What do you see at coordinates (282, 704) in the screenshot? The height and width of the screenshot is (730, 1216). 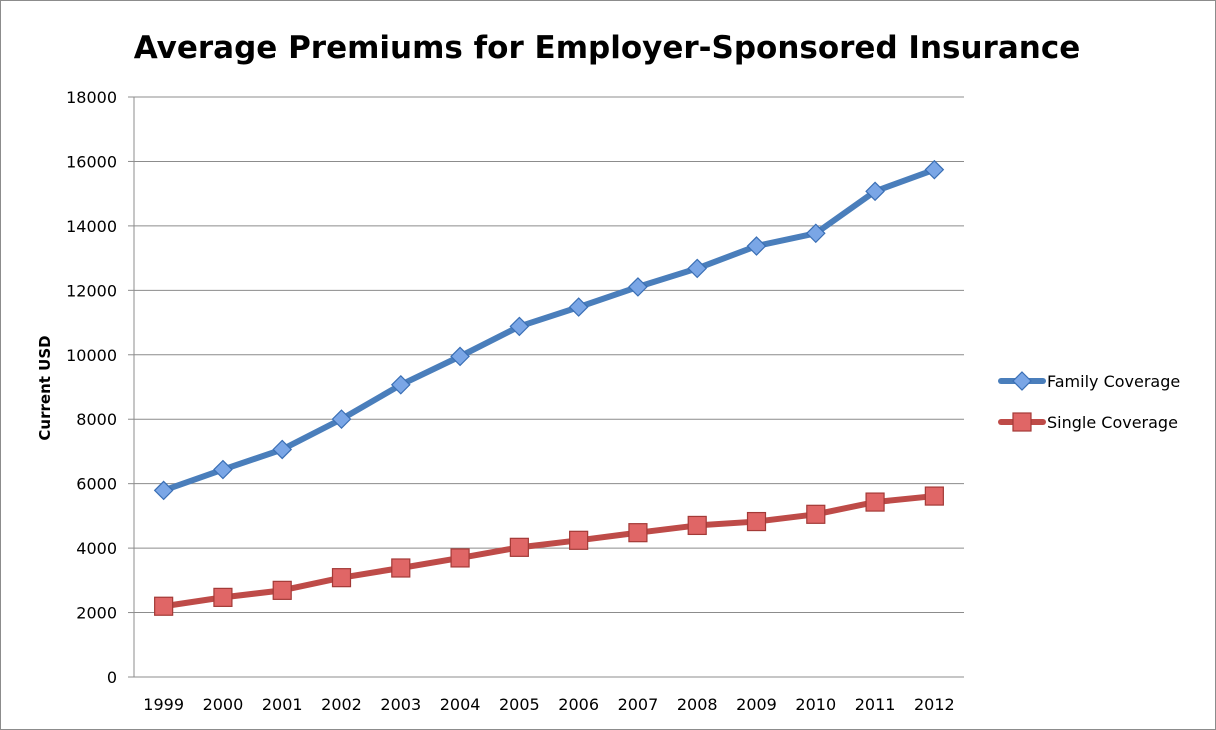 I see `x-tick-label: 2001` at bounding box center [282, 704].